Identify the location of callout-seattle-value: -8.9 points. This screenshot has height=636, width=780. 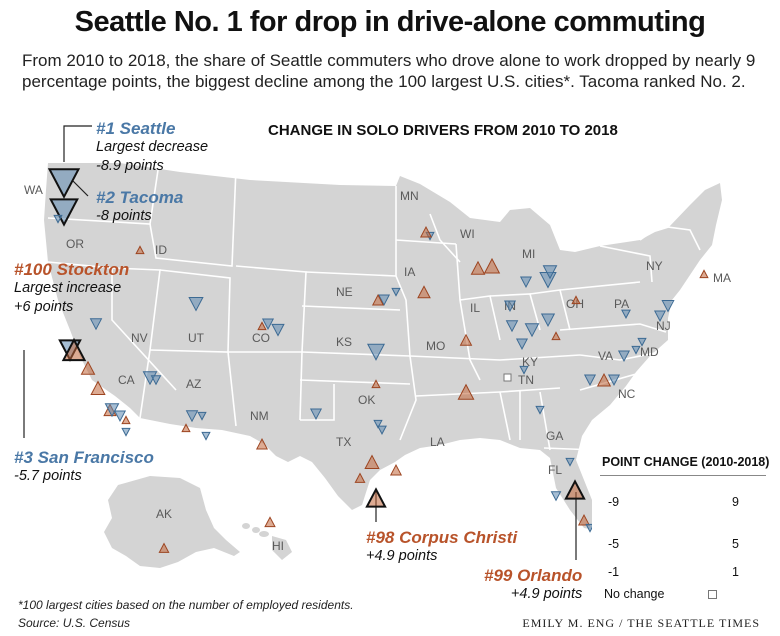
(130, 166).